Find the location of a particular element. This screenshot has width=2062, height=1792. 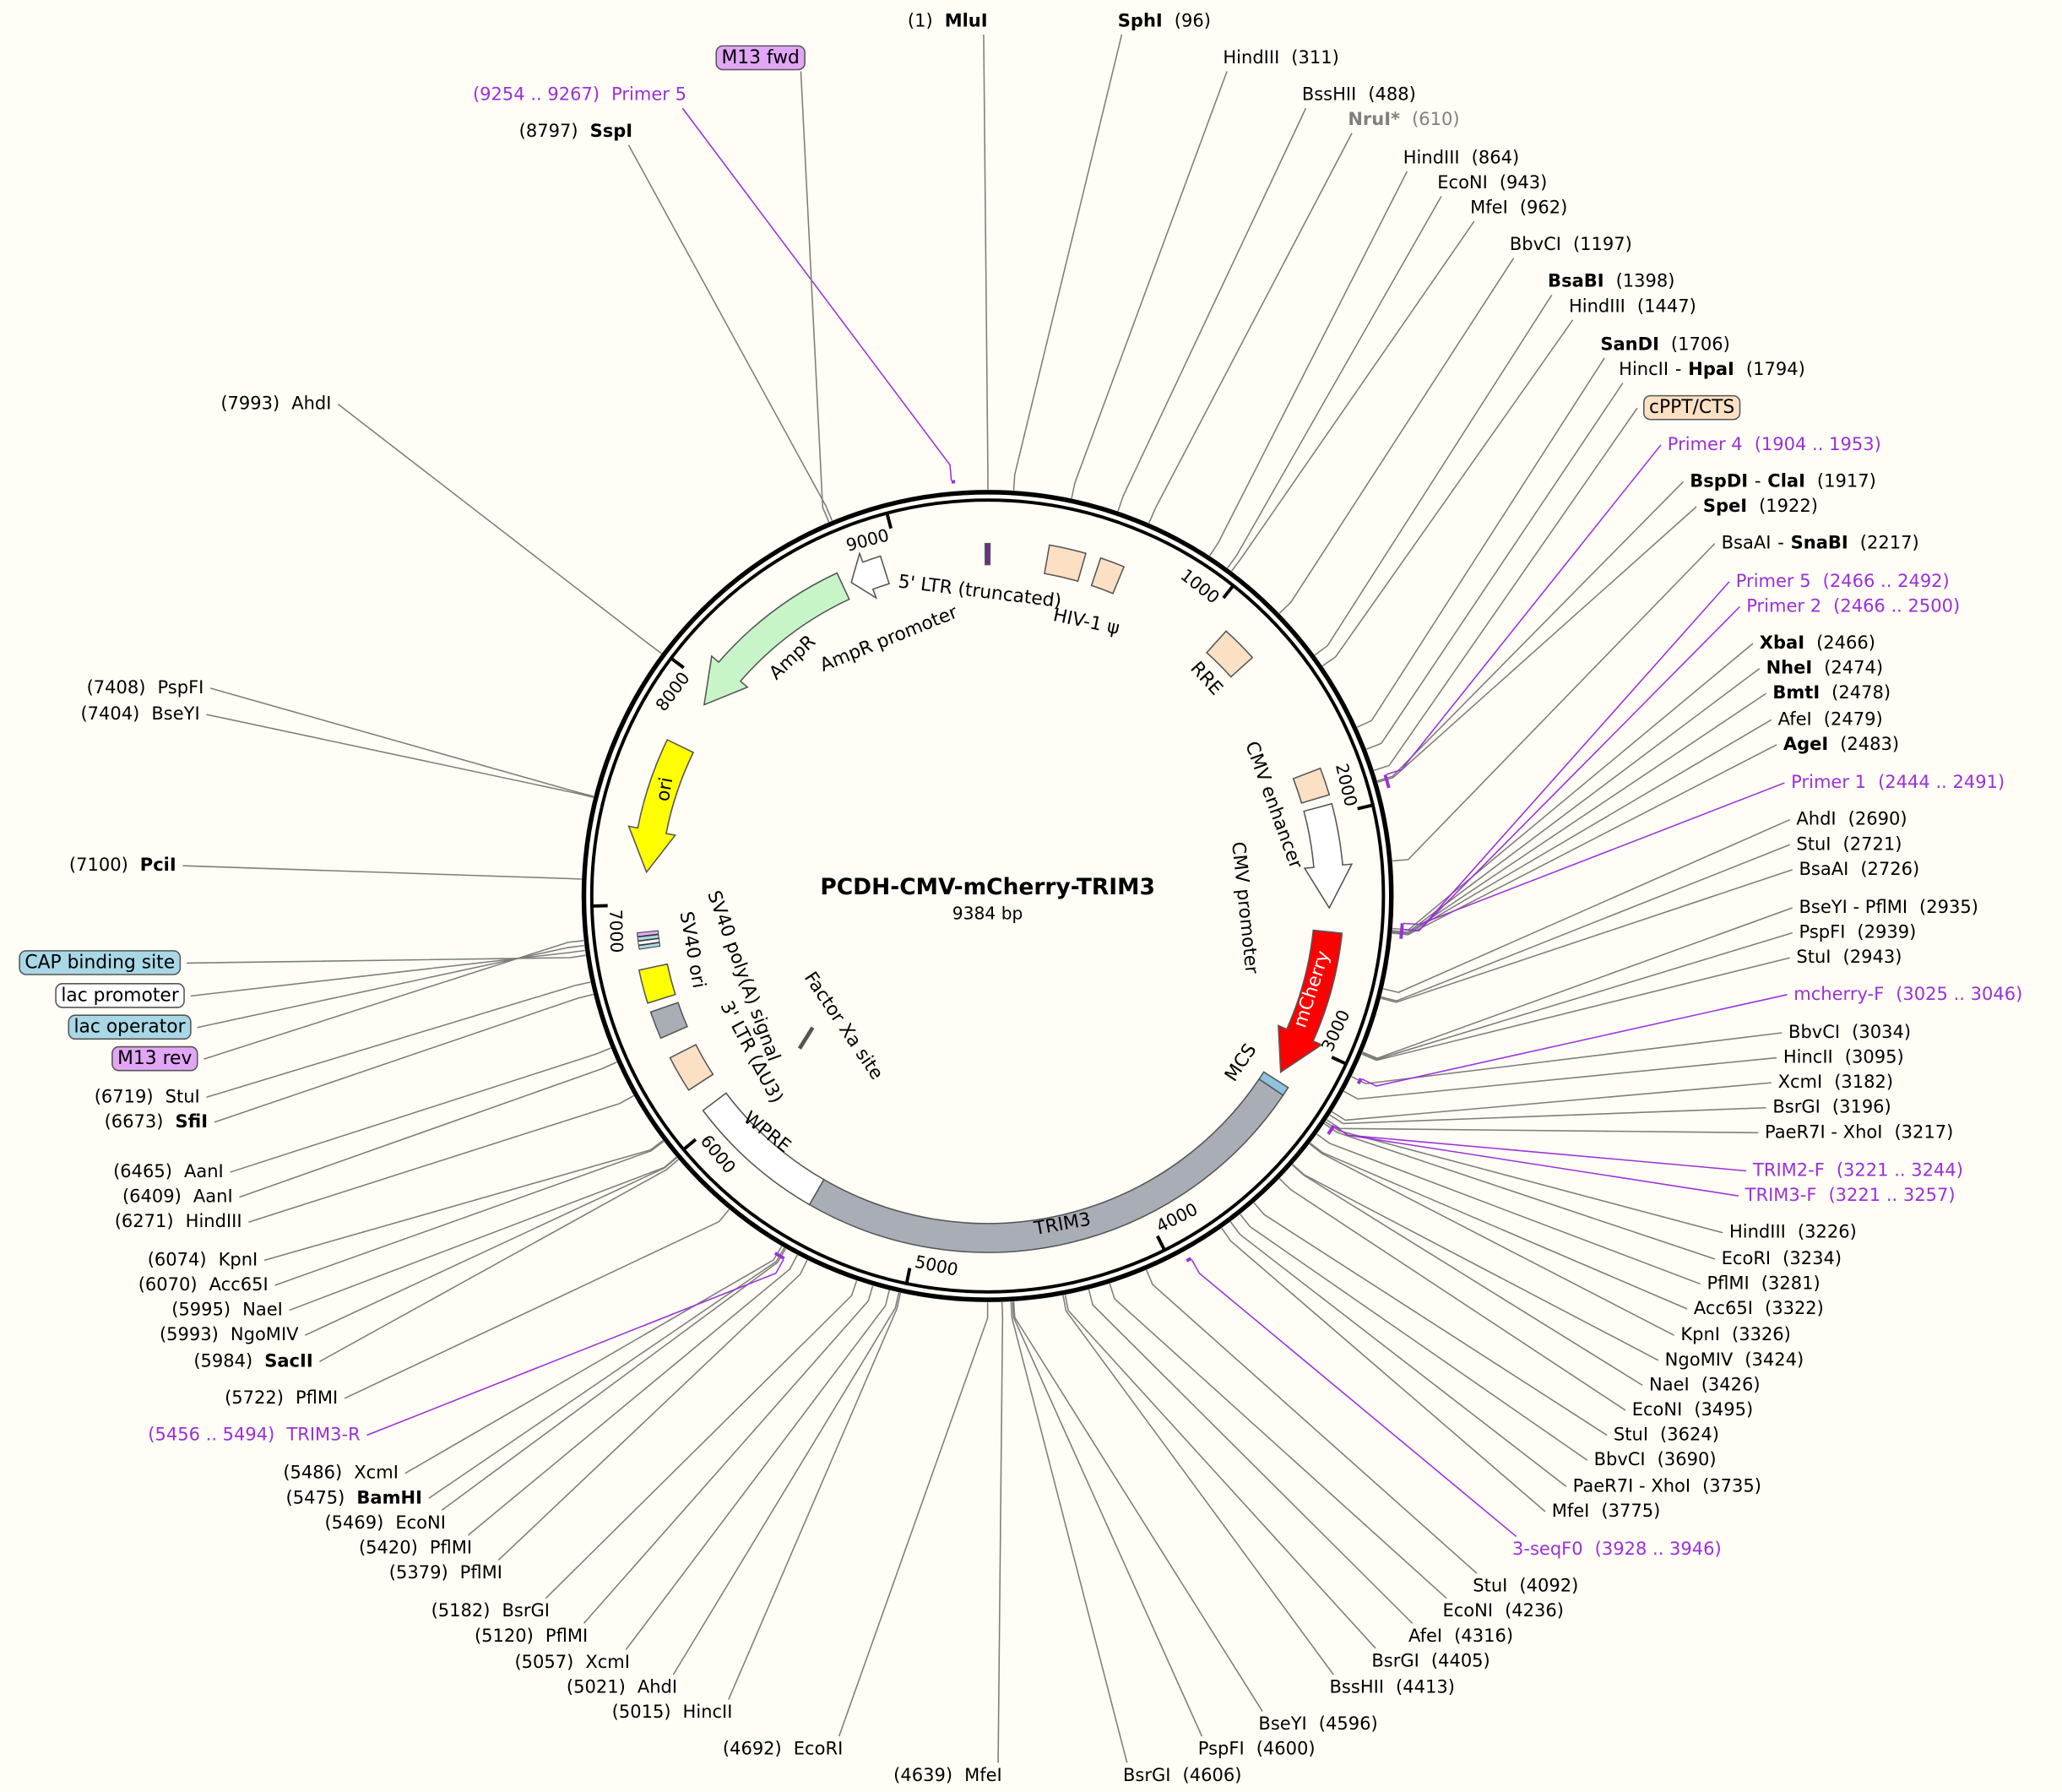

site-label: BseYI (4596) is located at coordinates (1318, 1724).